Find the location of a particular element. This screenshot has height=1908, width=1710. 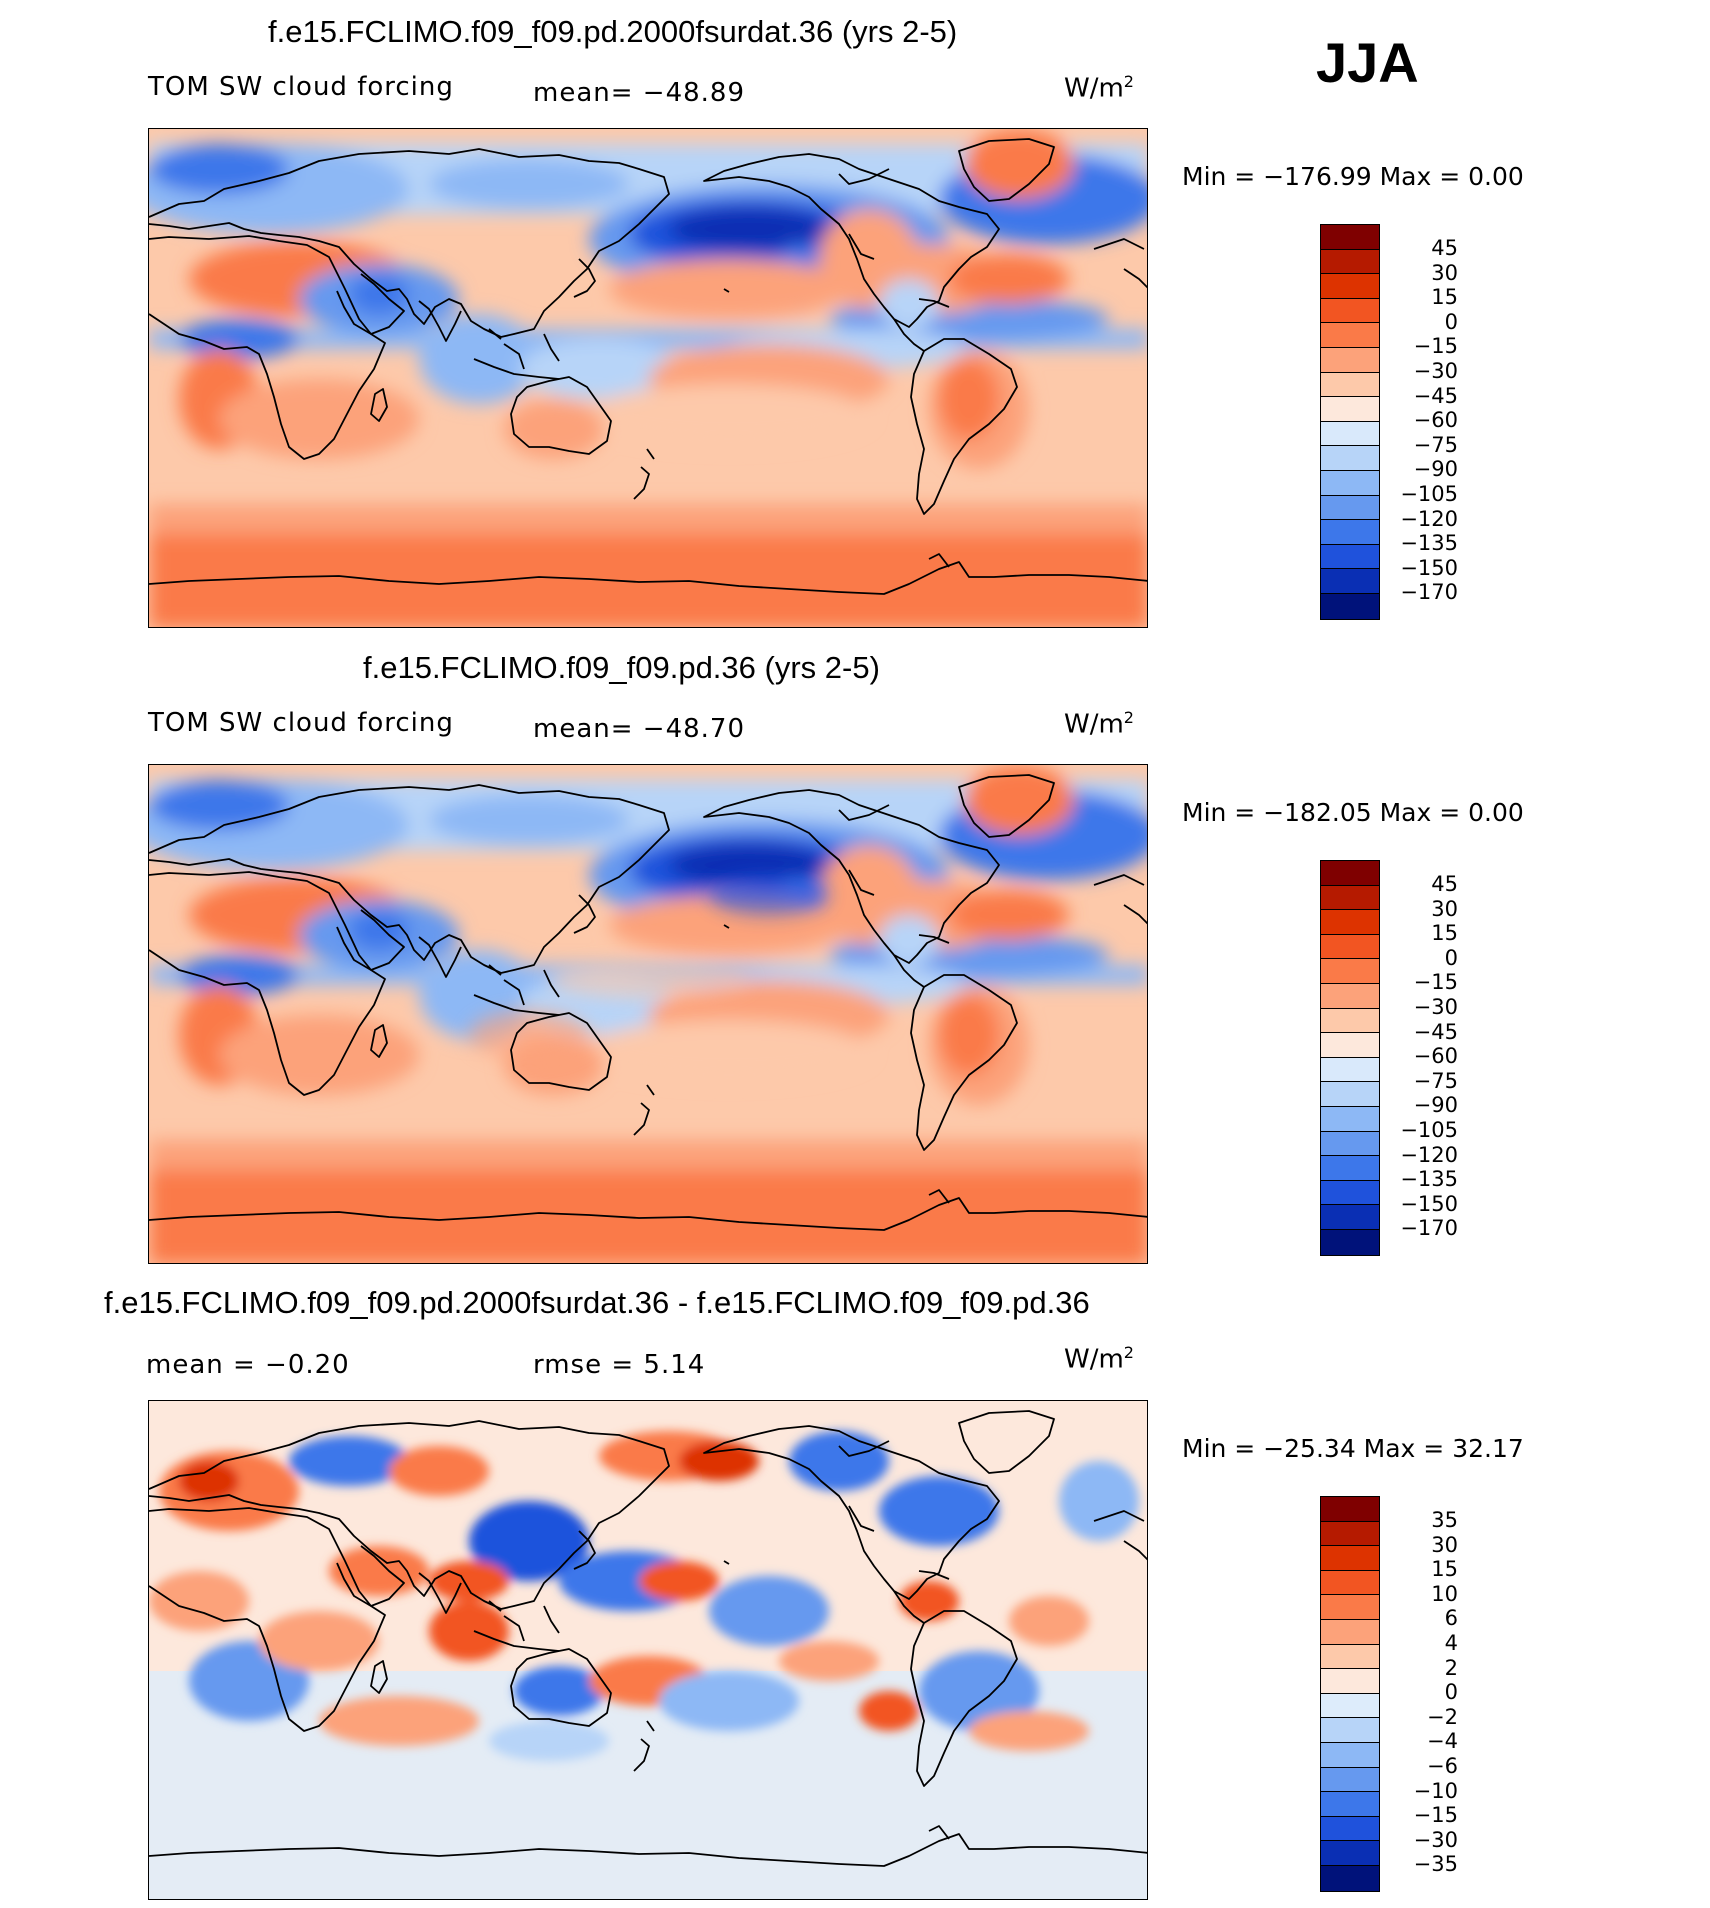

panel-3-colorbar is located at coordinates (1350, 1694).